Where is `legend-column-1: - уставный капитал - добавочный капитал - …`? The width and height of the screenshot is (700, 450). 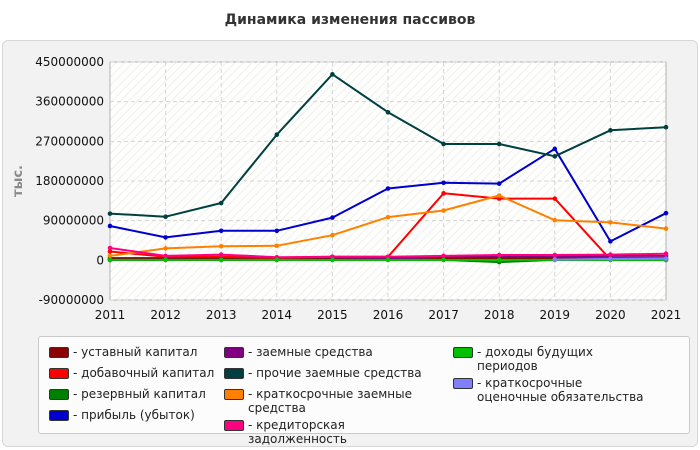 legend-column-1: - уставный капитал - добавочный капитал - … is located at coordinates (134, 387).